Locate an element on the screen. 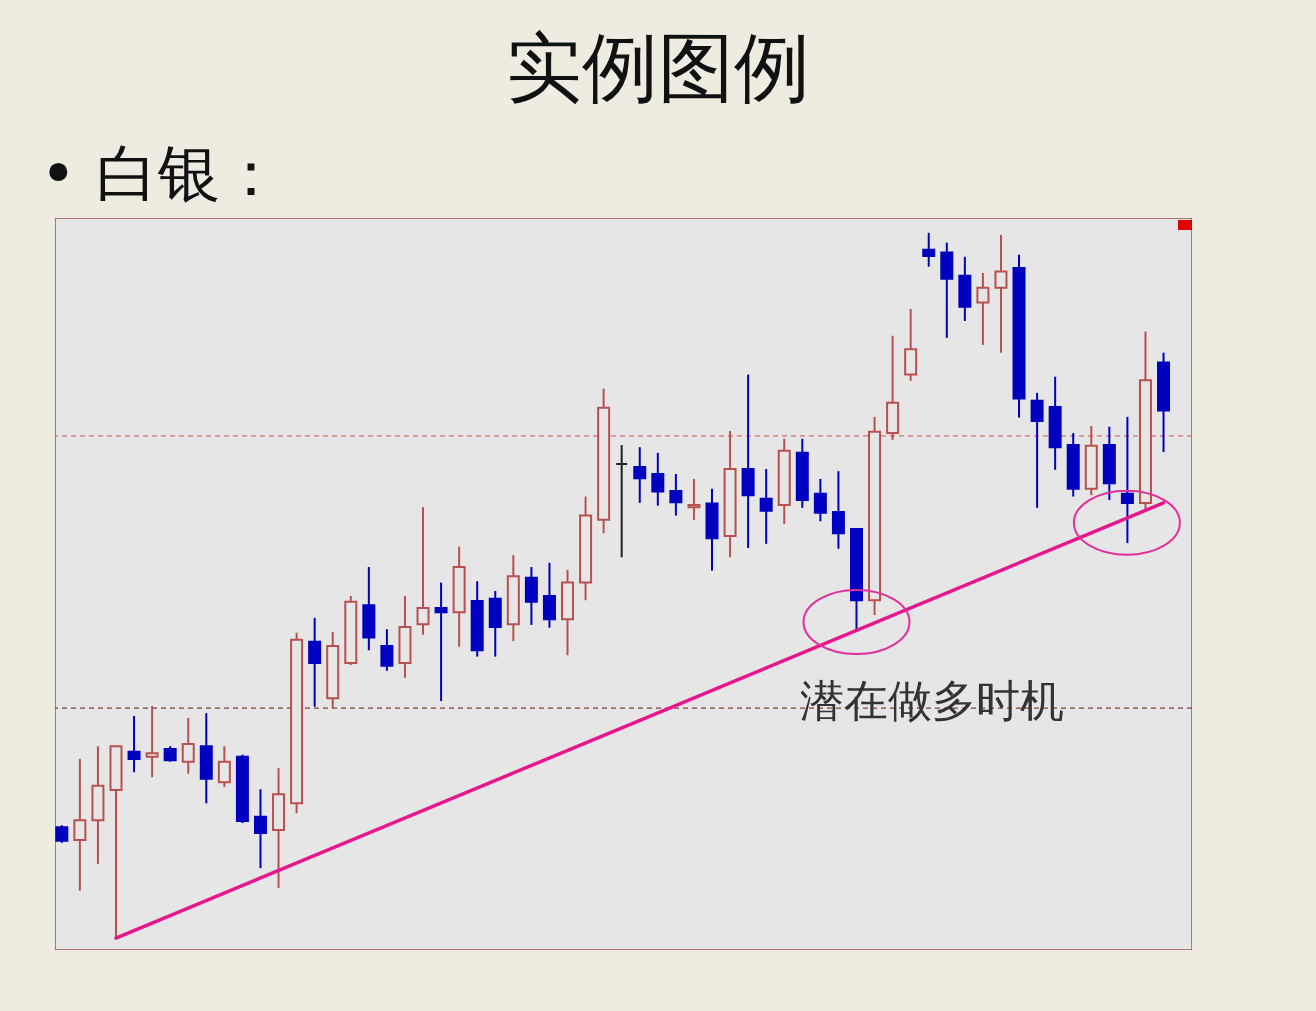 This screenshot has height=1011, width=1316. annotation: 潜在做多时机 is located at coordinates (932, 701).